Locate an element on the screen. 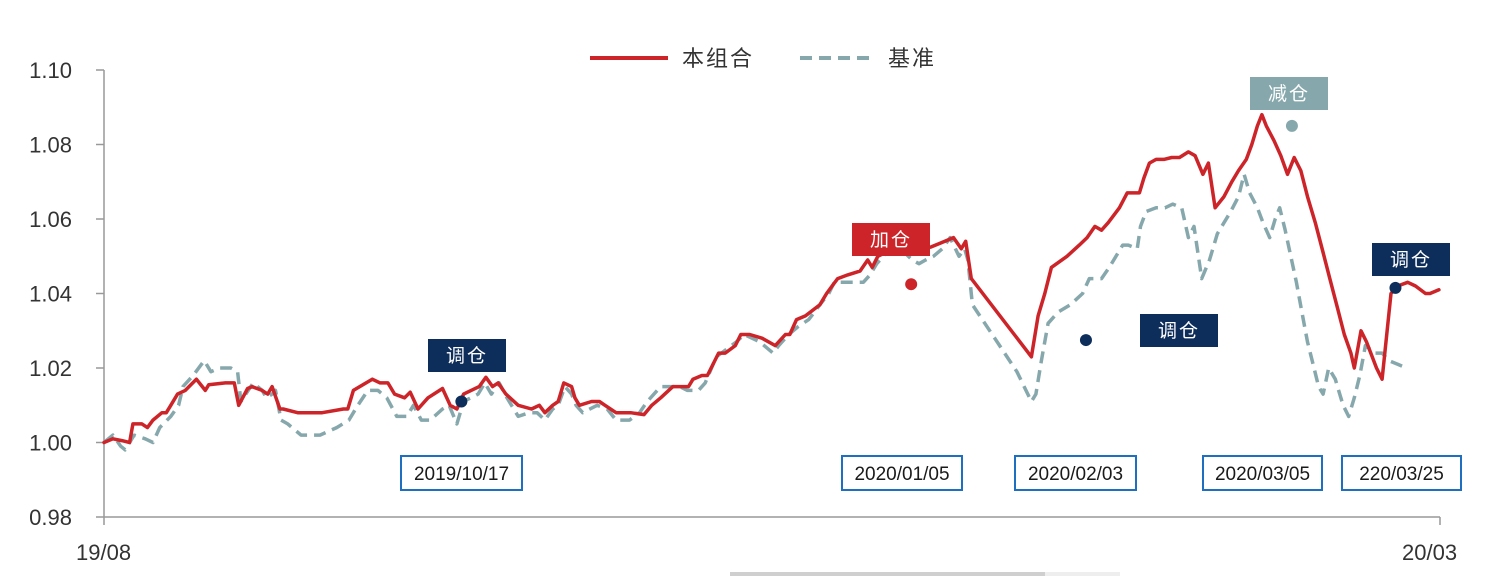 This screenshot has width=1498, height=576. y-tick-label: 1.02 is located at coordinates (50, 368).